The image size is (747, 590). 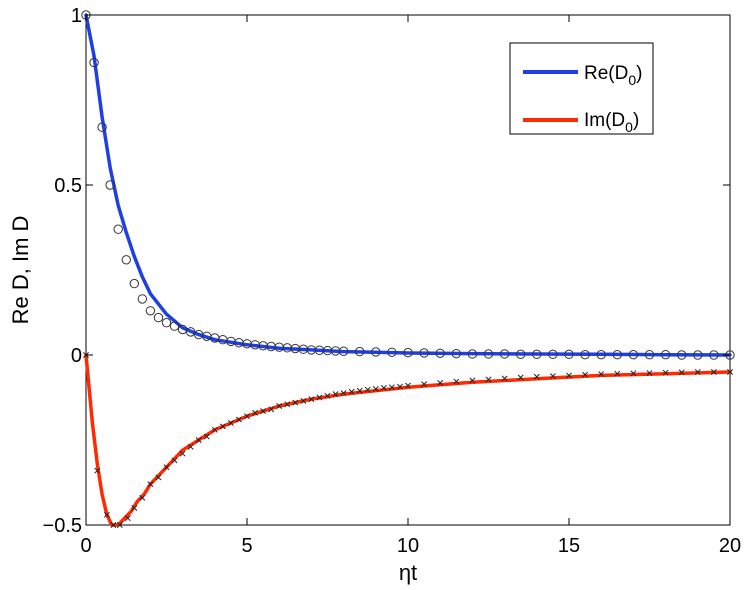 What do you see at coordinates (68, 186) in the screenshot?
I see `y-tick-label: 0.5` at bounding box center [68, 186].